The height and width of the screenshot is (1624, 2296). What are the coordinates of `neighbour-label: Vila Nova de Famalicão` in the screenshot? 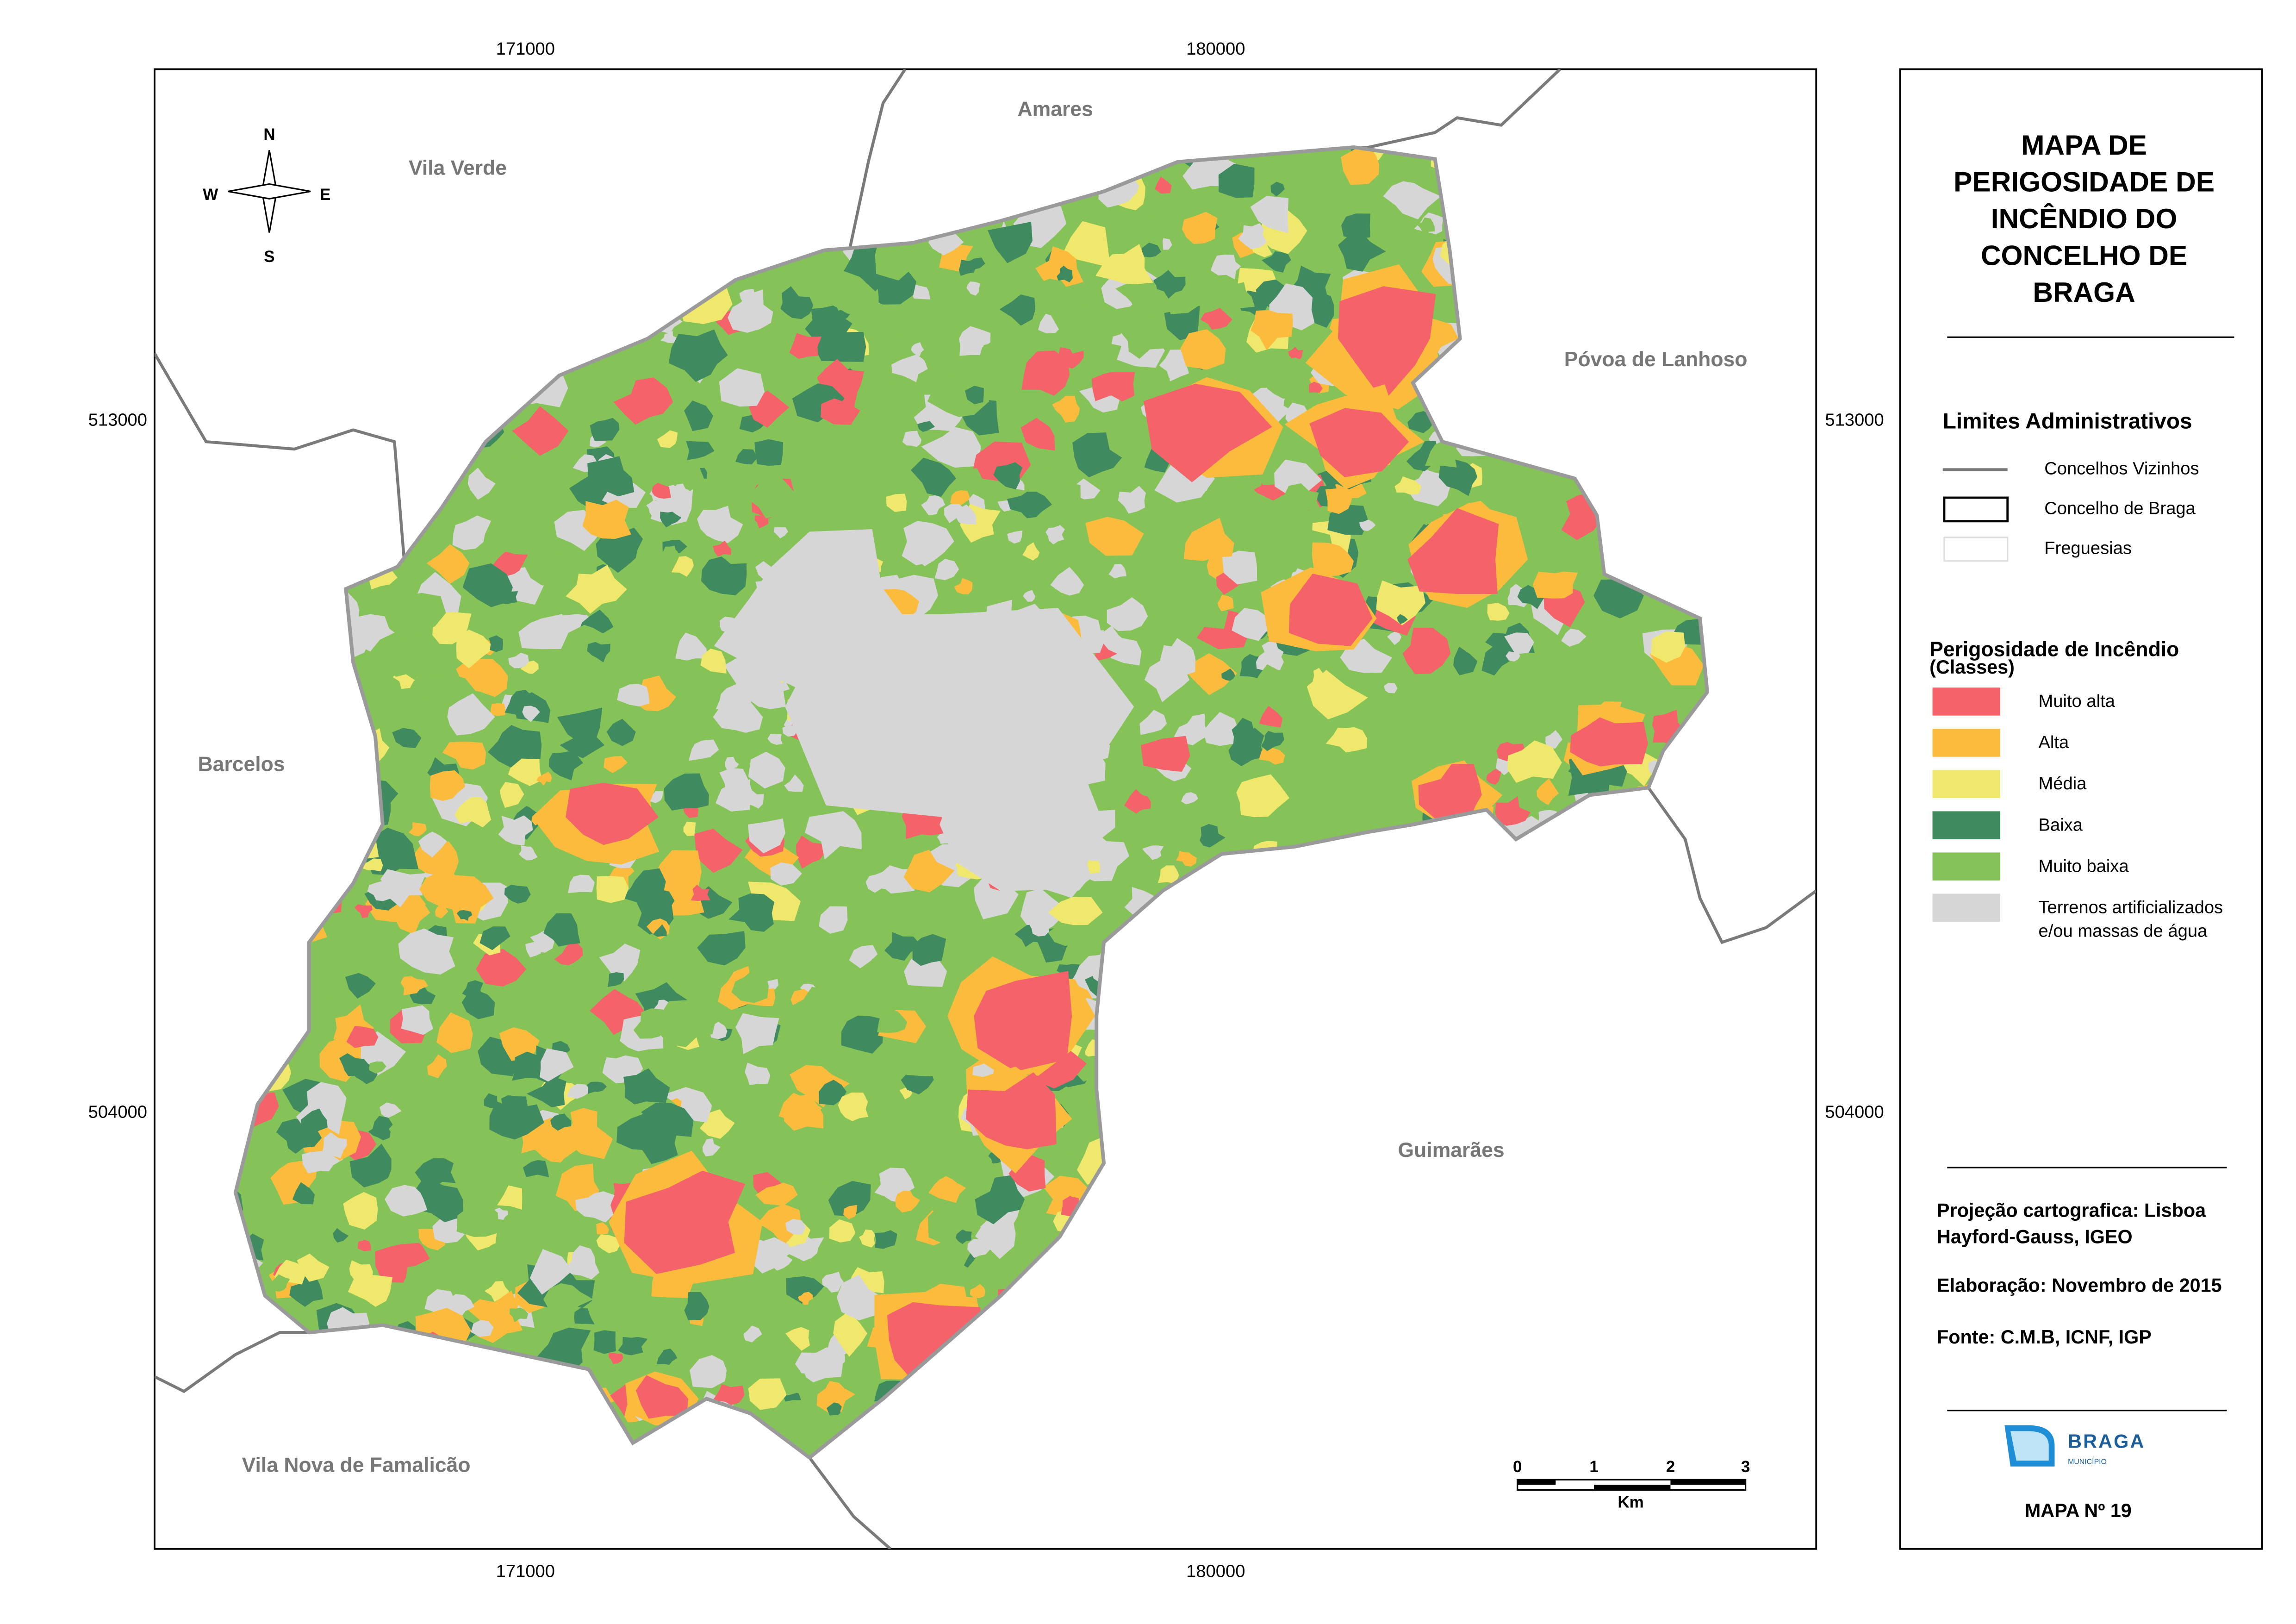 It's located at (356, 1465).